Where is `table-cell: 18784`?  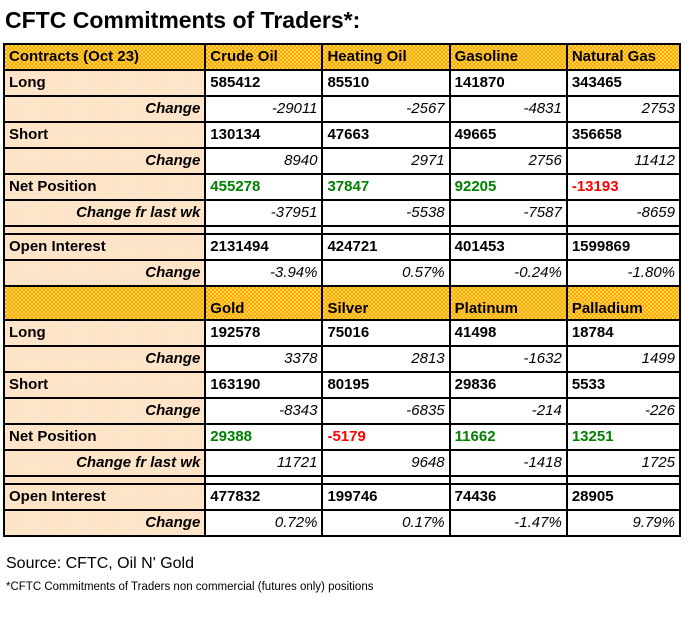
table-cell: 18784 is located at coordinates (623, 333).